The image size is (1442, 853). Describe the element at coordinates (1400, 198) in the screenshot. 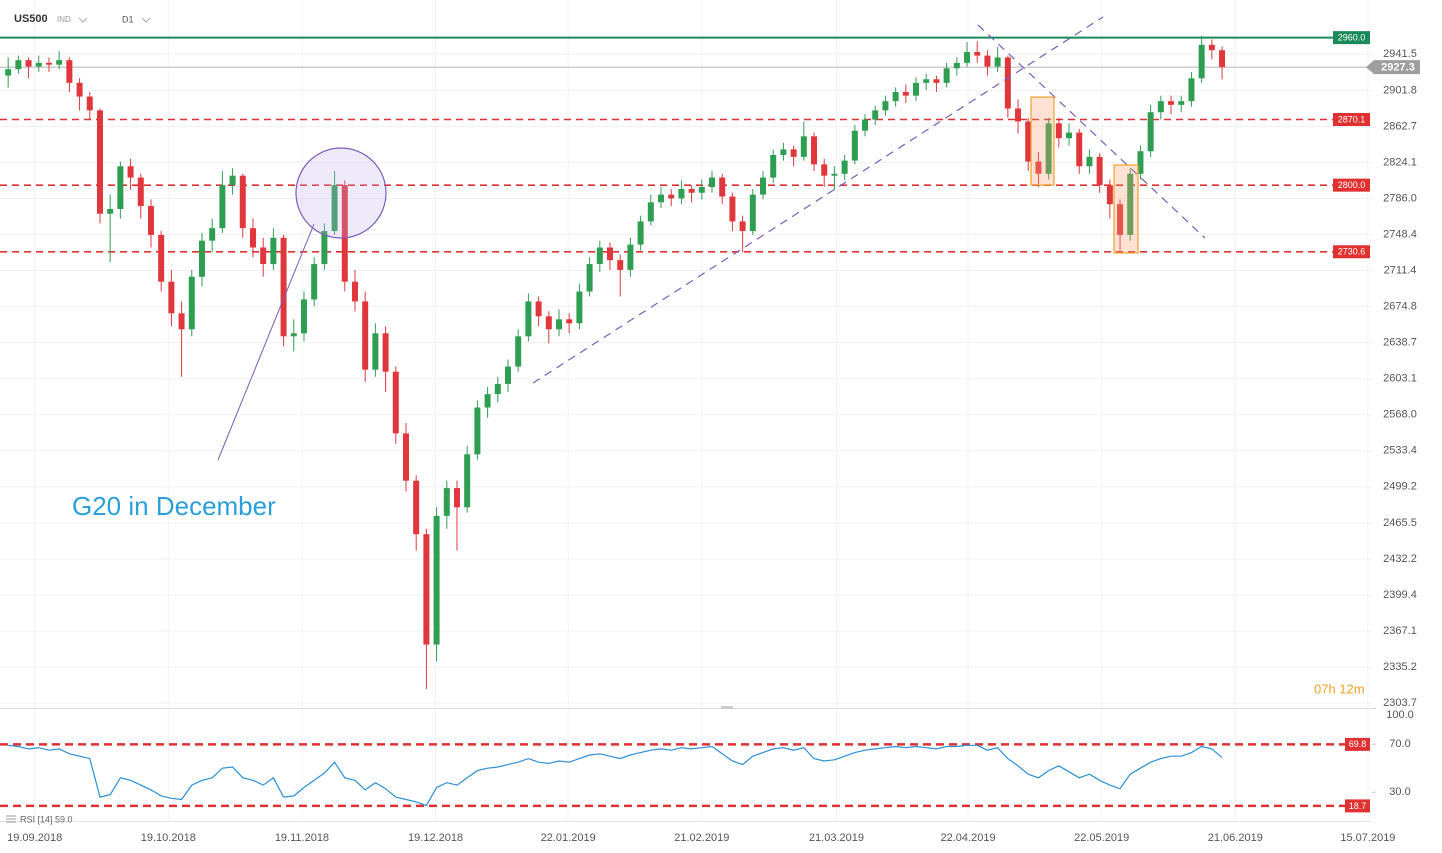

I see `y-tick-label: 2786.0` at that location.